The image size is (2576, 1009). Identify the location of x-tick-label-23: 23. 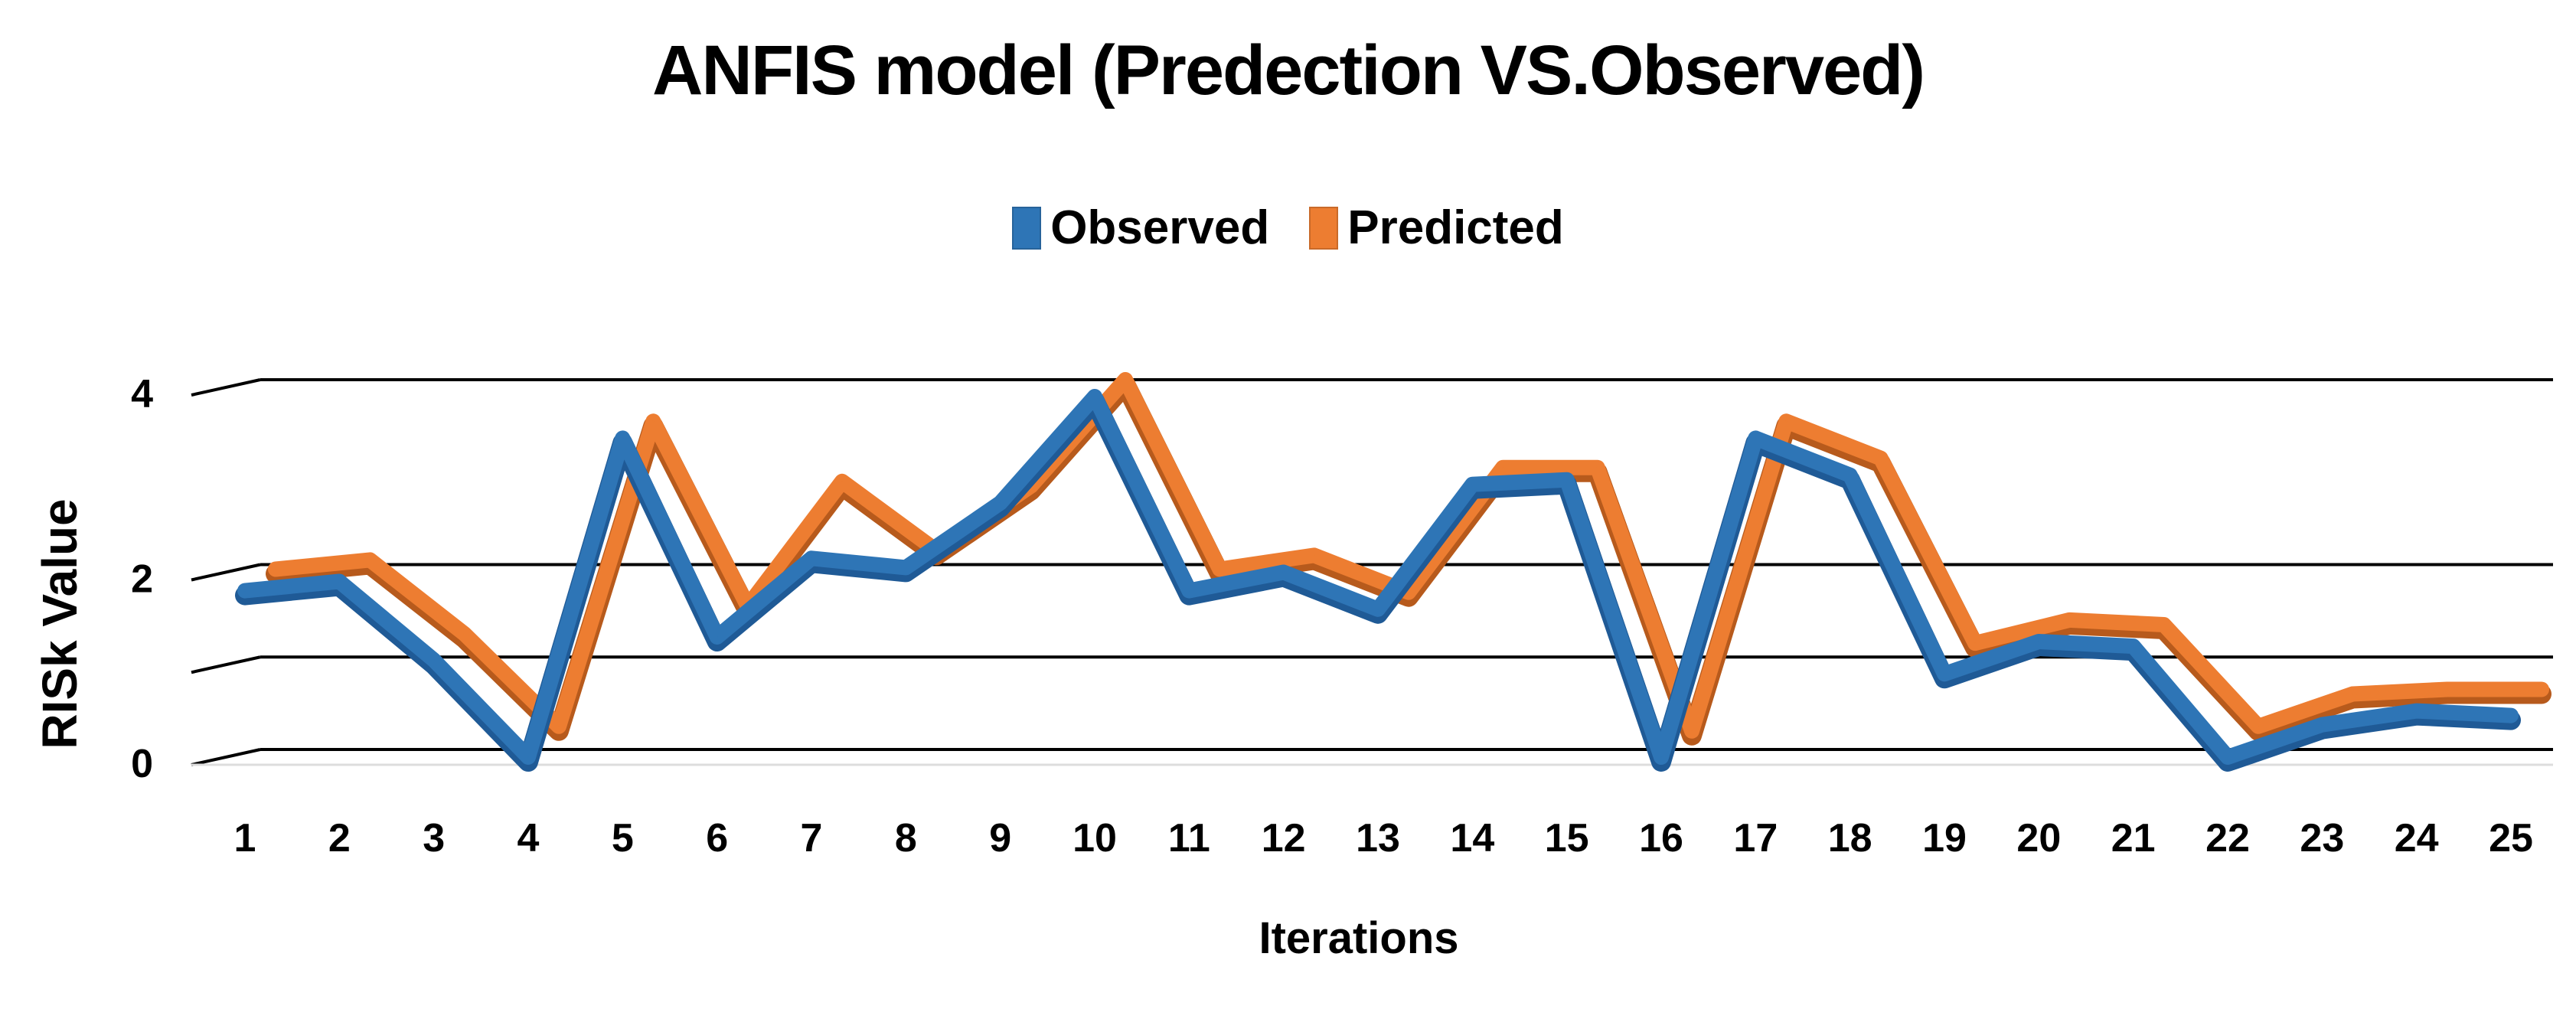
(2322, 838).